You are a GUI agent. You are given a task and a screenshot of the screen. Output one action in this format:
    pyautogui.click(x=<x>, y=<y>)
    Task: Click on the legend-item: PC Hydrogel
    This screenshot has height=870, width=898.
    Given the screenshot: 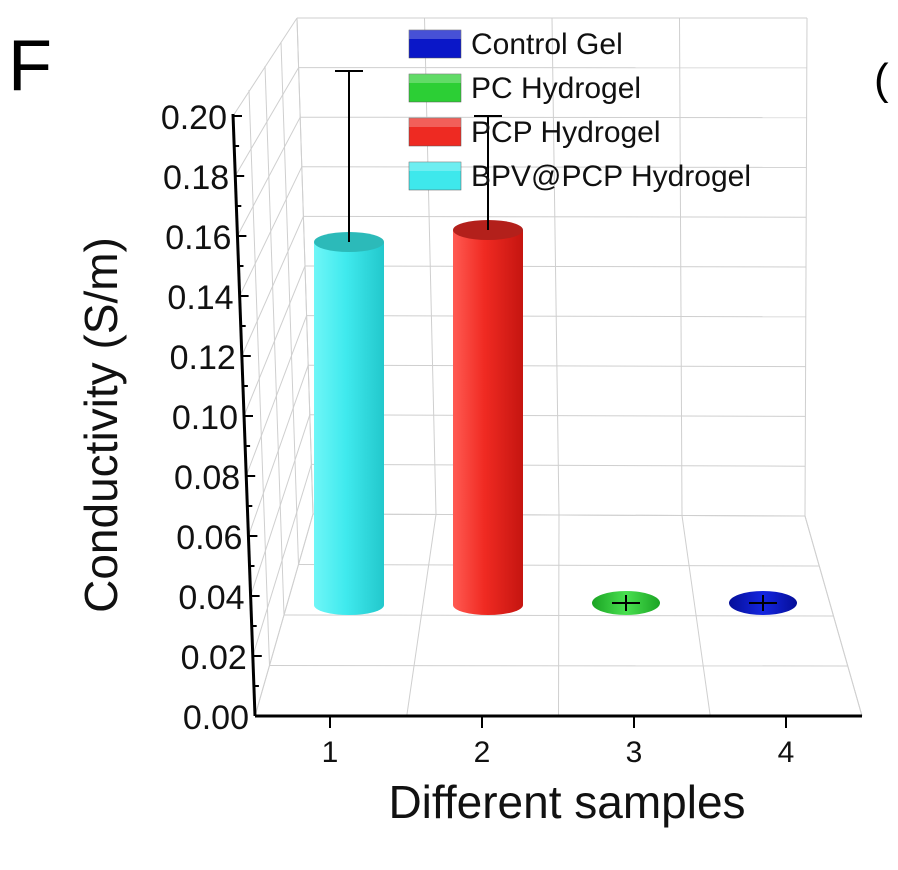 What is the action you would take?
    pyautogui.click(x=524, y=88)
    